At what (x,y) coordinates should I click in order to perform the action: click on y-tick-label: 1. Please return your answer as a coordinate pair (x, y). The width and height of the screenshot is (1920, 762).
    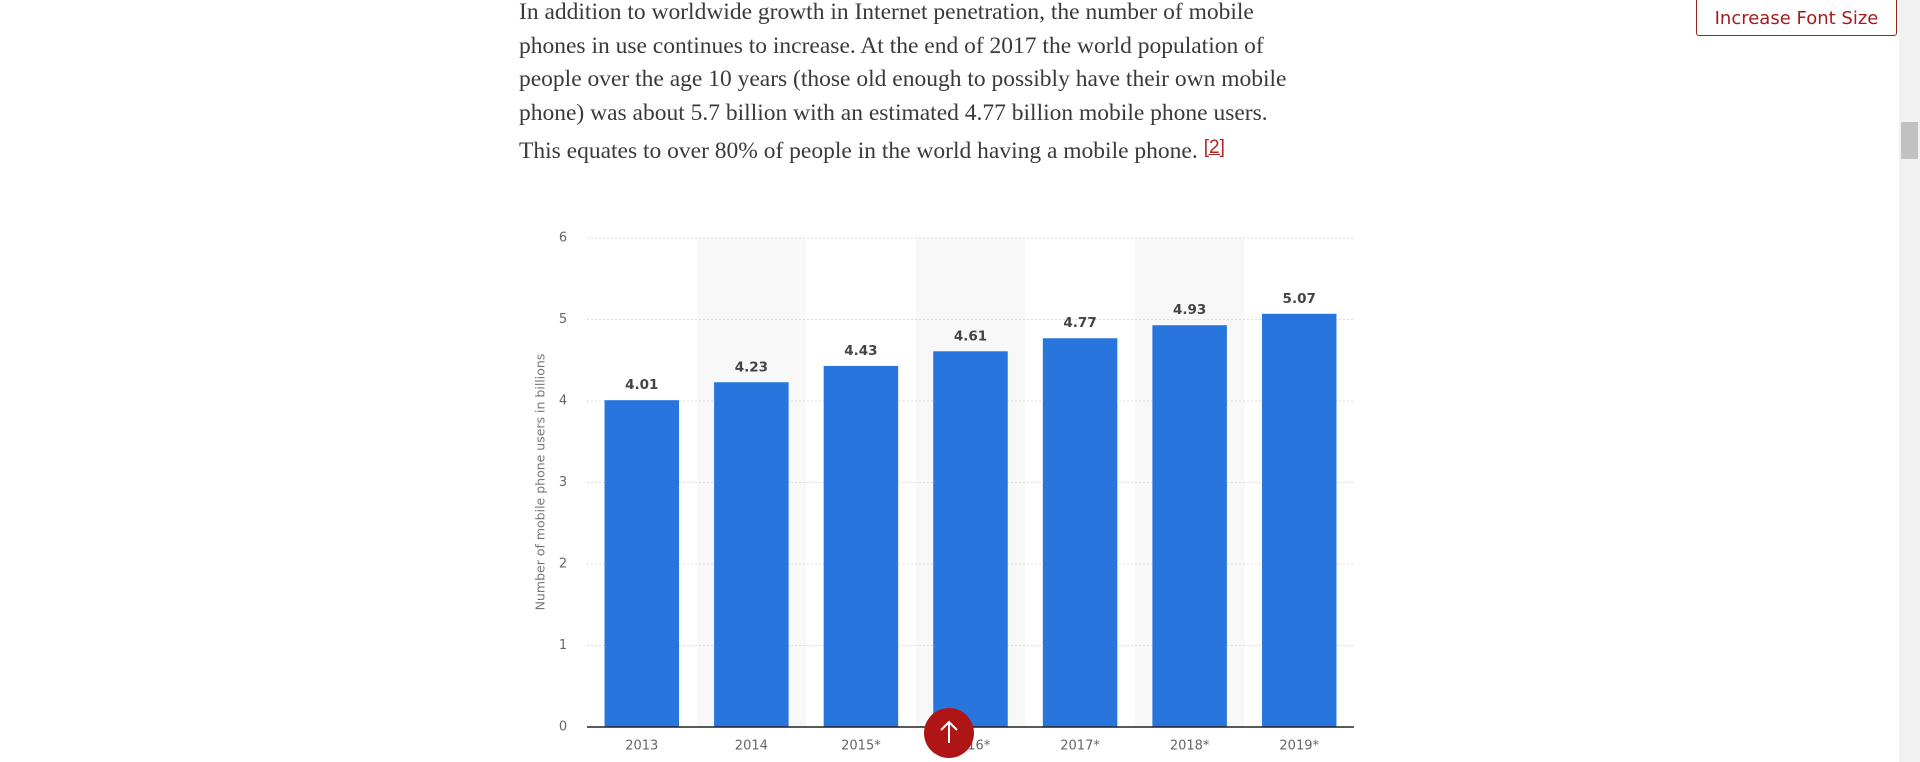
    Looking at the image, I should click on (563, 645).